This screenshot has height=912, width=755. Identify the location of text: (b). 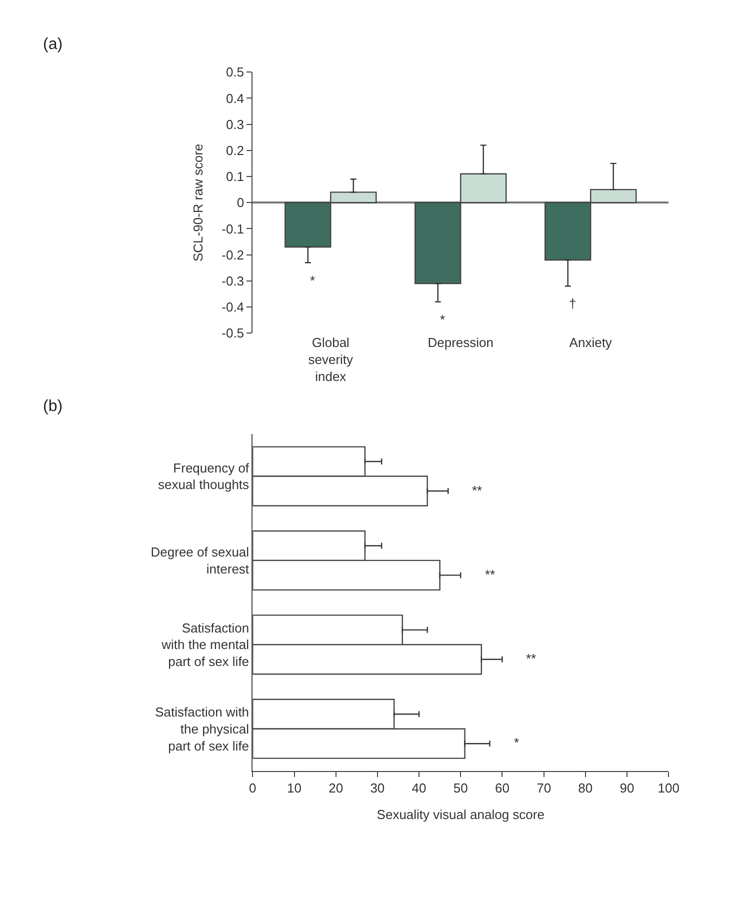
(53, 406).